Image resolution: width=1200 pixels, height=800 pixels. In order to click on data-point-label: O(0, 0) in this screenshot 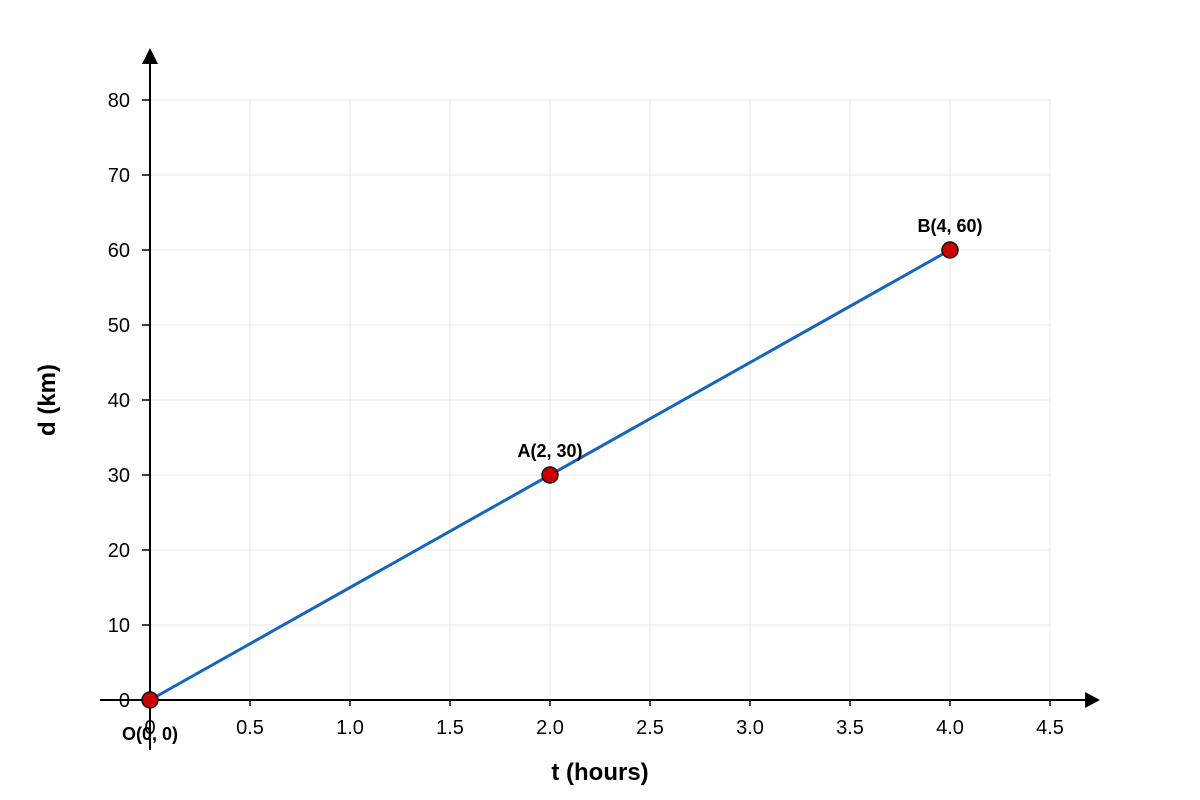, I will do `click(150, 734)`.